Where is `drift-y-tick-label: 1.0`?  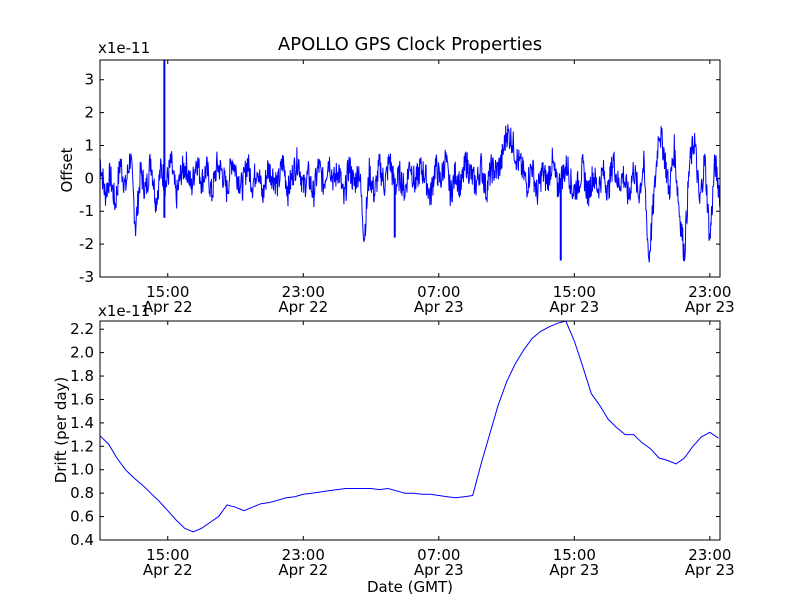
drift-y-tick-label: 1.0 is located at coordinates (82, 470).